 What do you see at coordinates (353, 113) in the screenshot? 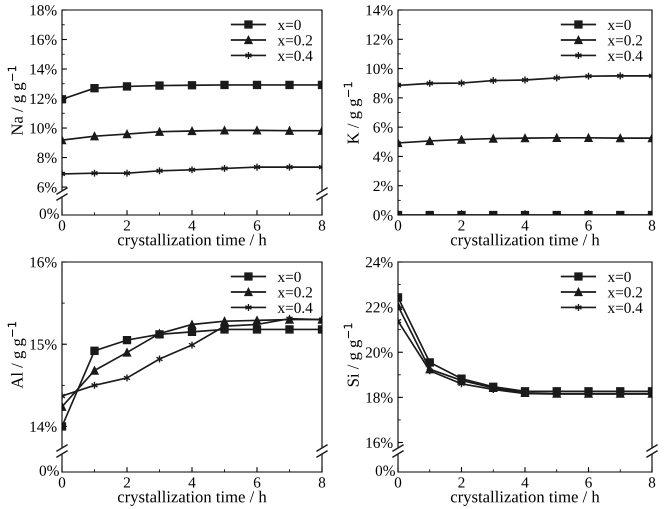
I see `y-axis-title: K / g g$^{−1}$` at bounding box center [353, 113].